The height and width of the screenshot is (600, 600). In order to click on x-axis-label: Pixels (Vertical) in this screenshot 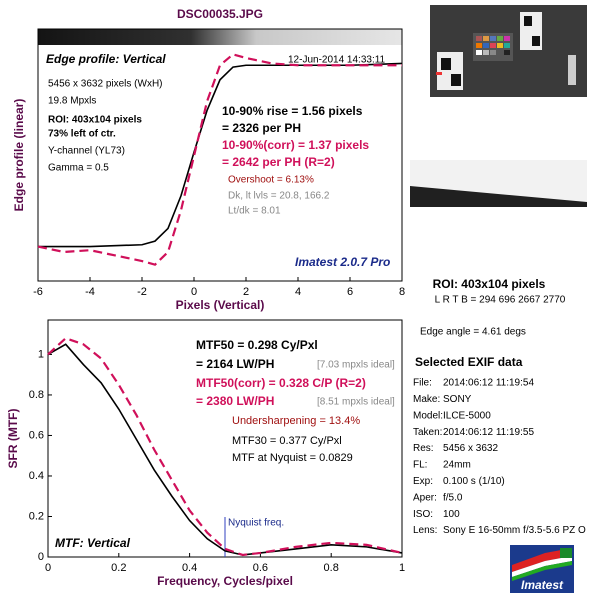, I will do `click(220, 305)`.